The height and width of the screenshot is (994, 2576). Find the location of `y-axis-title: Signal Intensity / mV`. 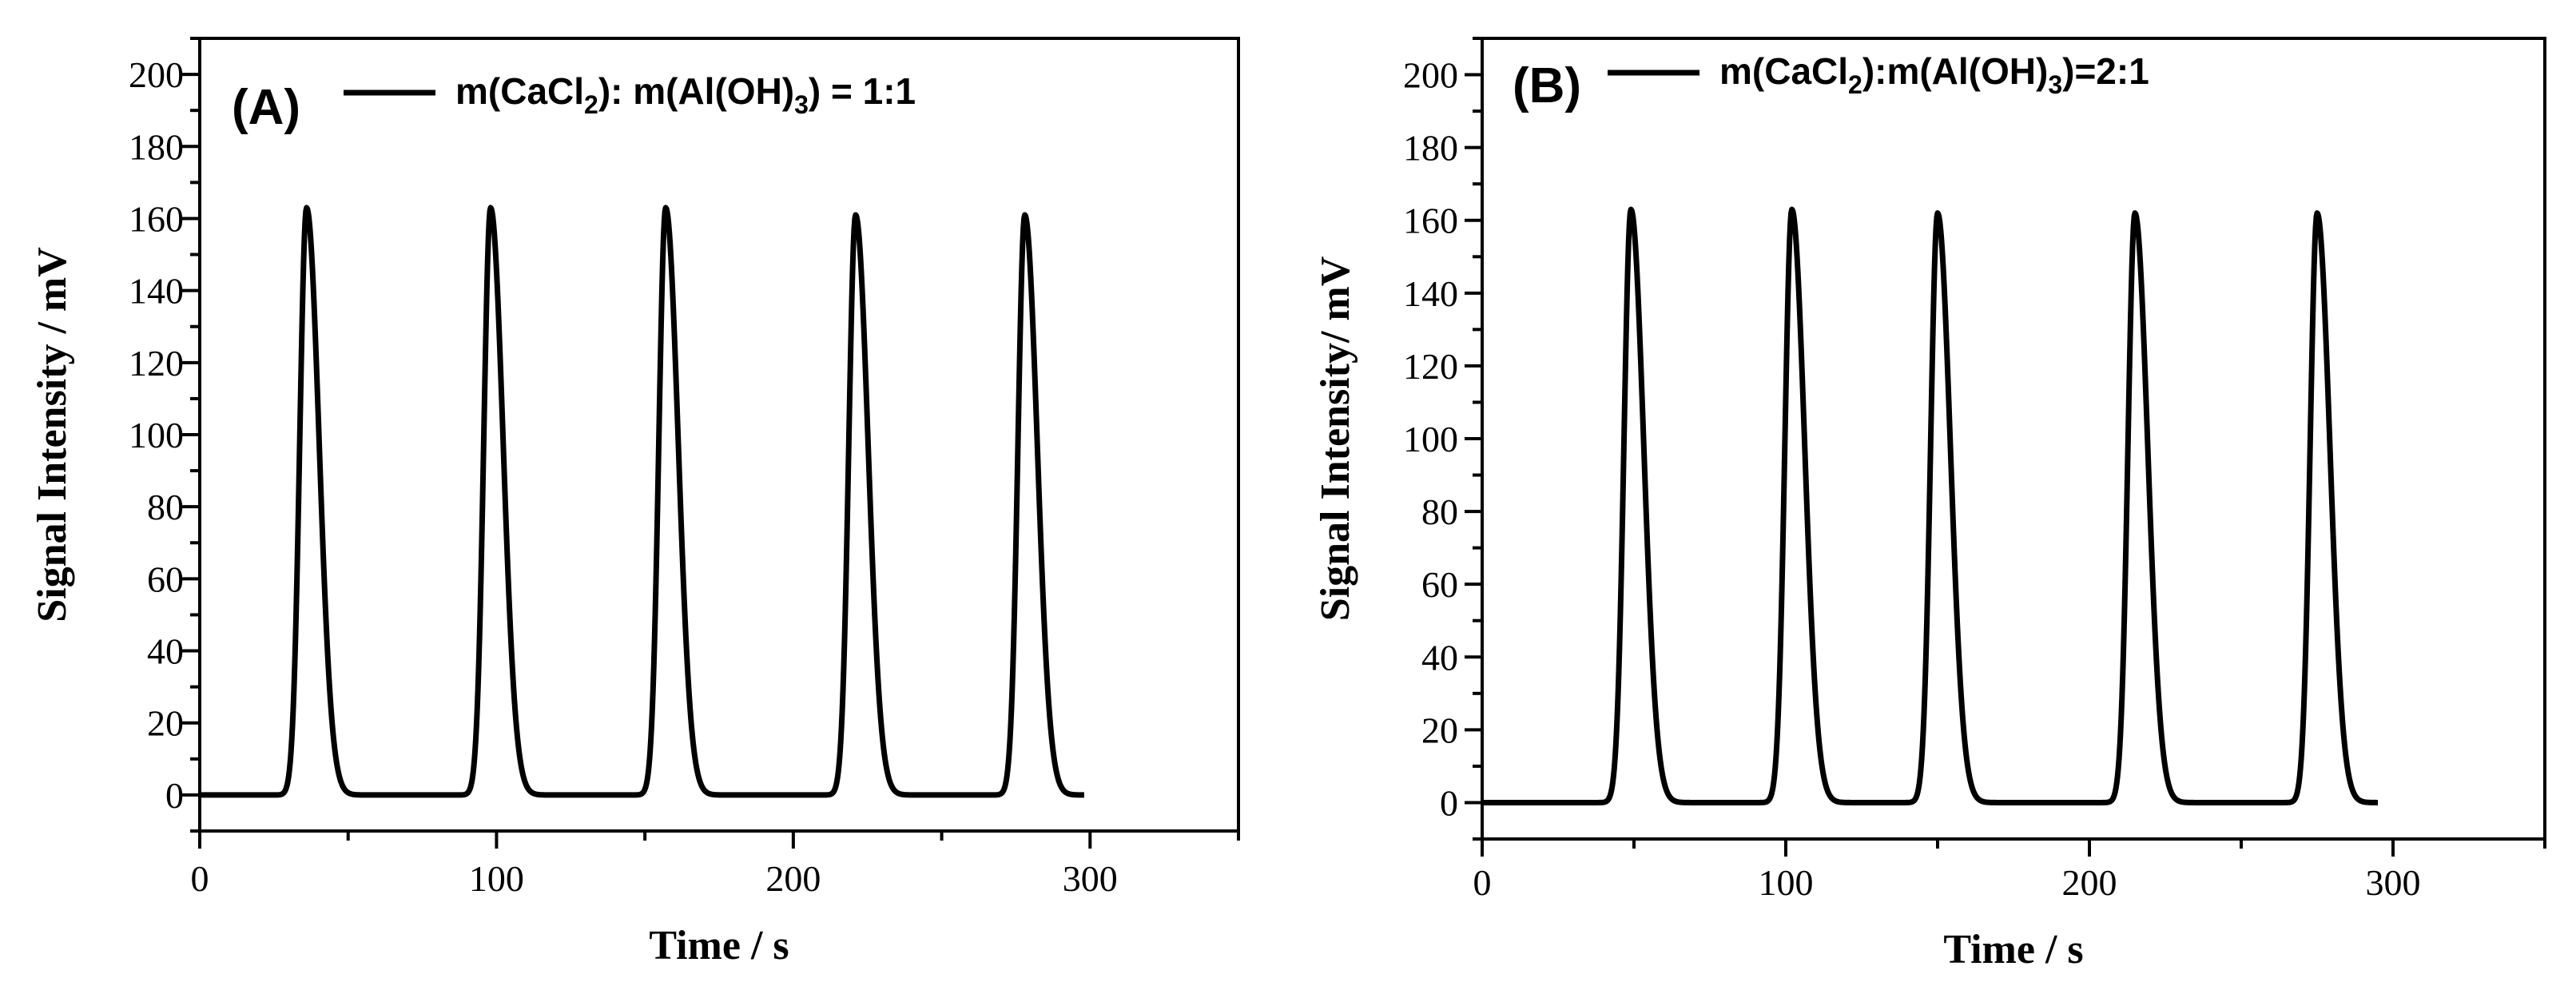

y-axis-title: Signal Intensity / mV is located at coordinates (52, 434).